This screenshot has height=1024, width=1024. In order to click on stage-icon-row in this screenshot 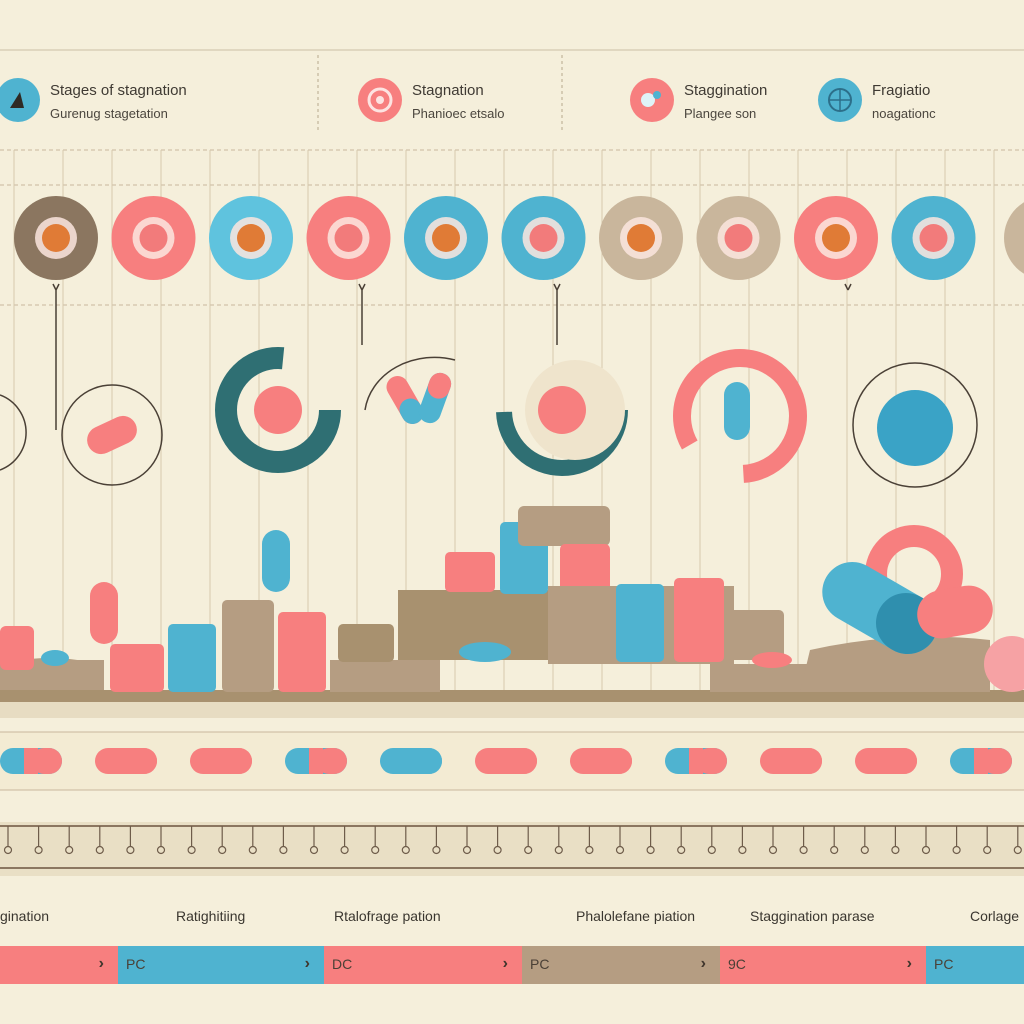, I will do `click(519, 238)`.